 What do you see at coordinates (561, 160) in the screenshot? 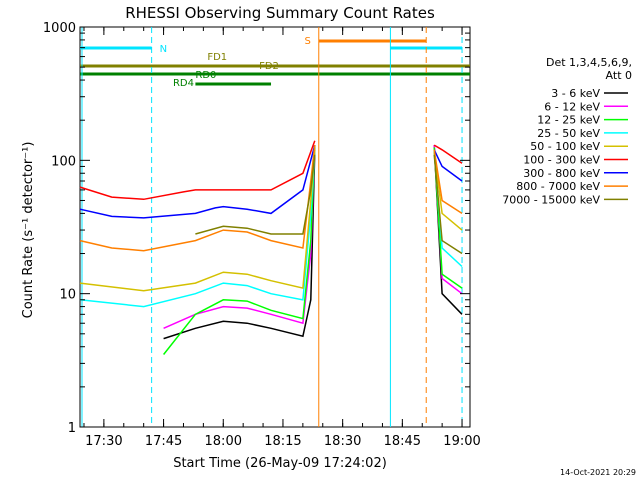
I see `legend-entry-label: 100 - 300 keV` at bounding box center [561, 160].